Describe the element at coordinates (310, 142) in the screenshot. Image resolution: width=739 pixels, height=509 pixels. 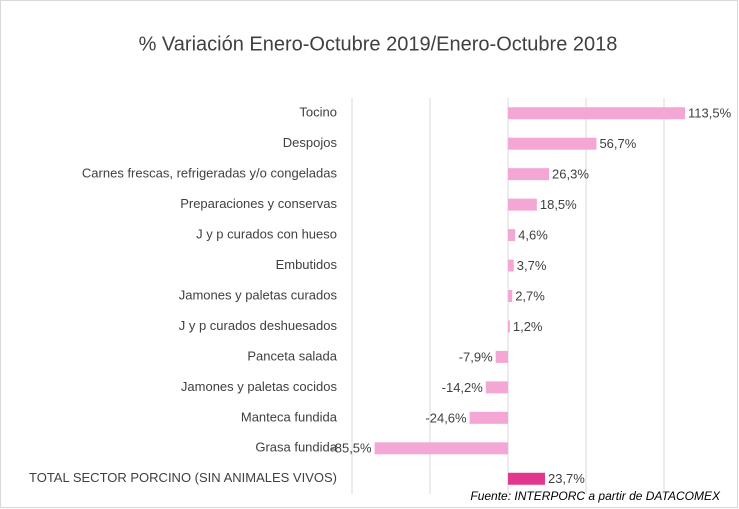
I see `category-label: Despojos` at that location.